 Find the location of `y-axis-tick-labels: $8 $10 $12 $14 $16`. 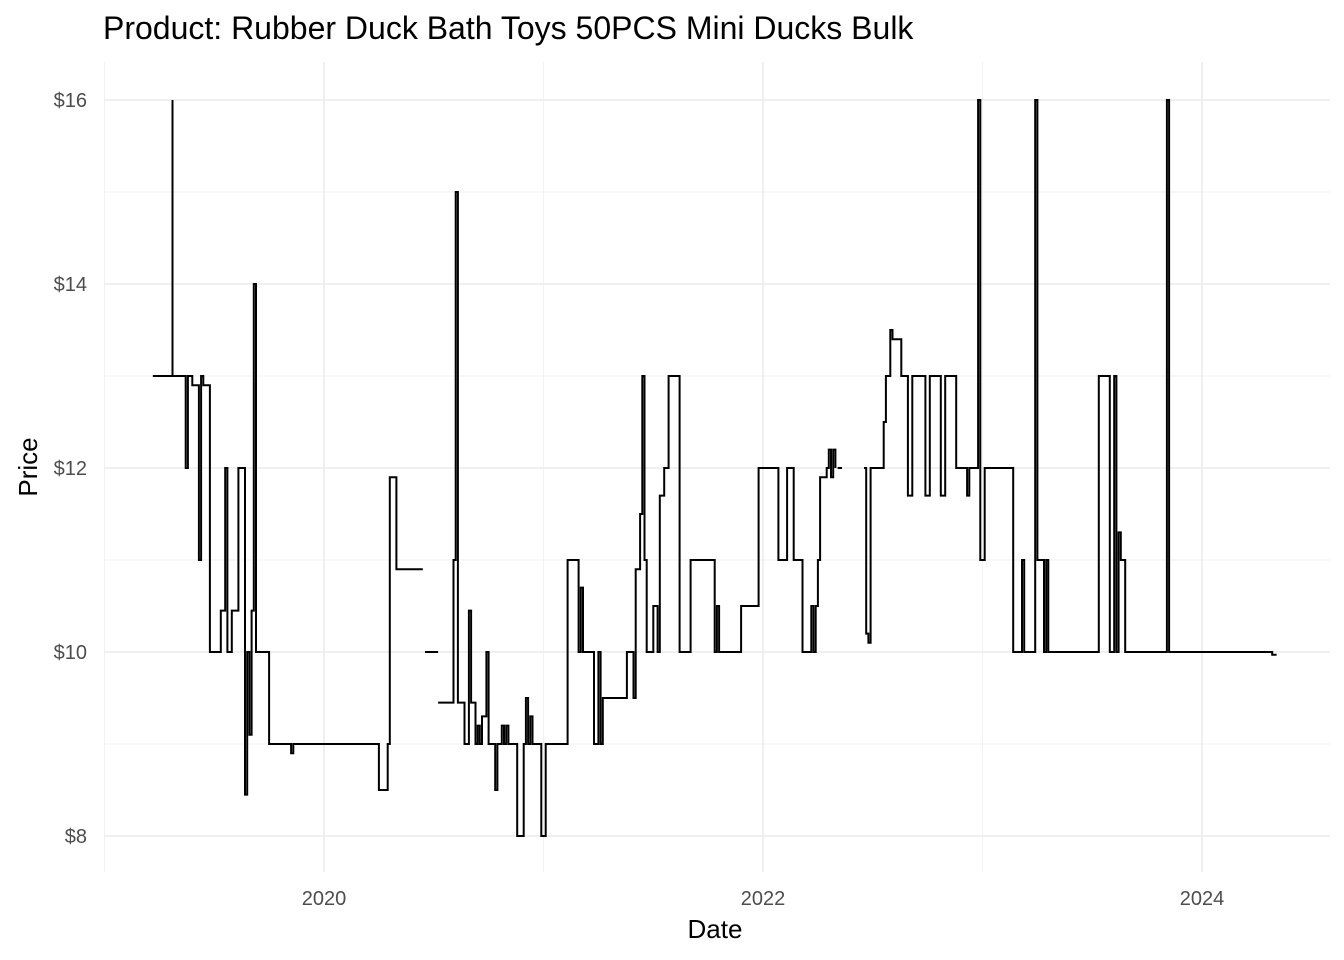

y-axis-tick-labels: $8 $10 $12 $14 $16 is located at coordinates (70, 469).